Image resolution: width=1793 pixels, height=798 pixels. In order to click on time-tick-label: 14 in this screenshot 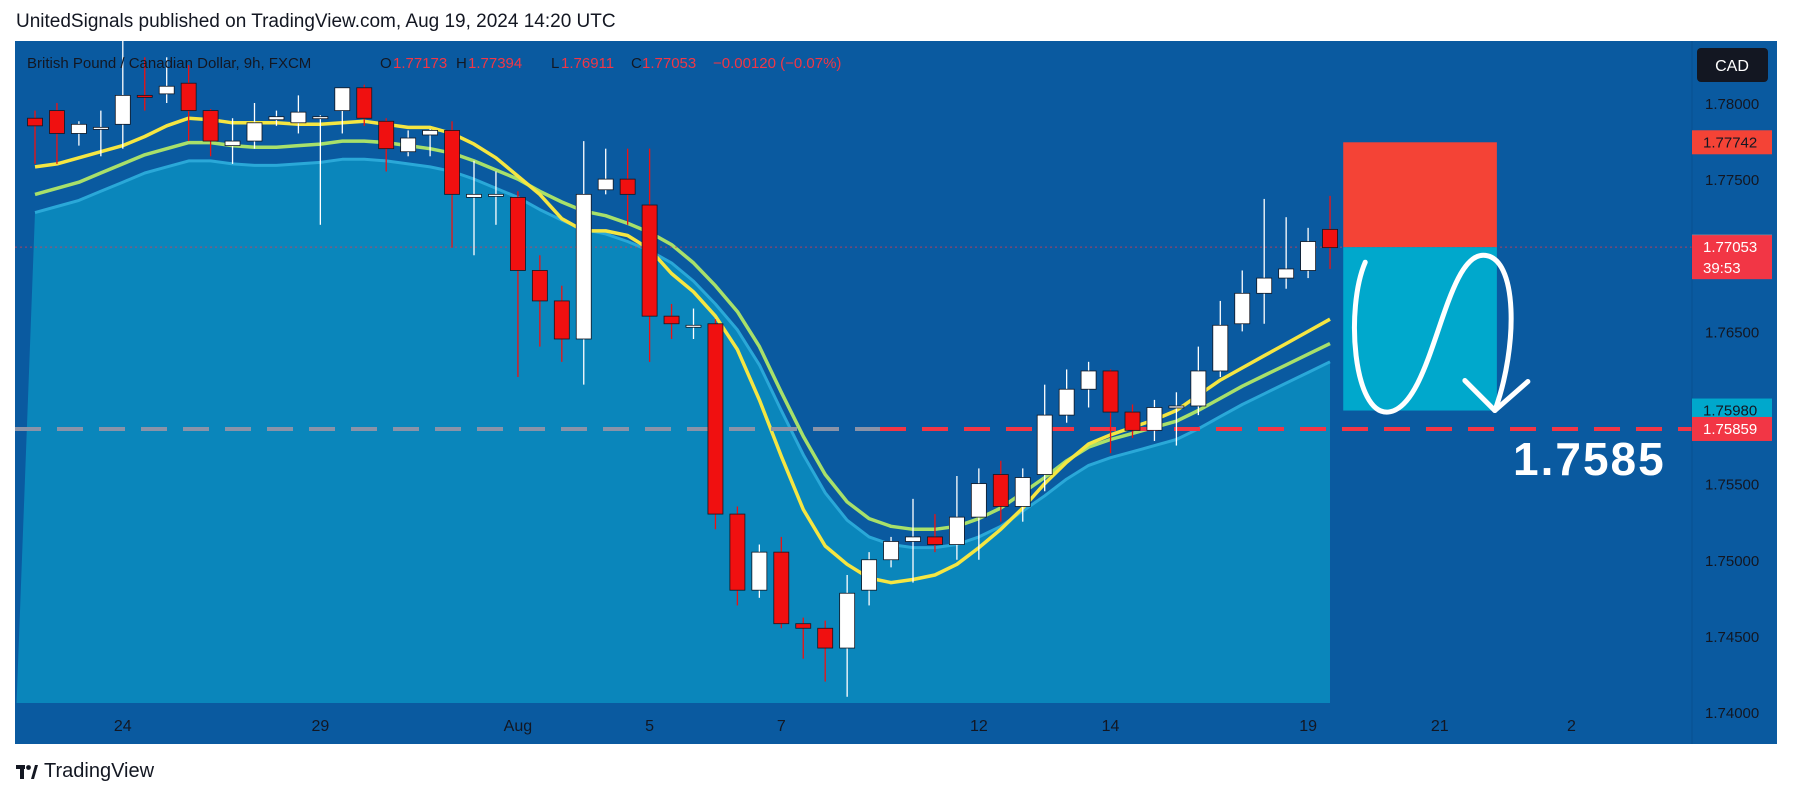, I will do `click(1111, 726)`.